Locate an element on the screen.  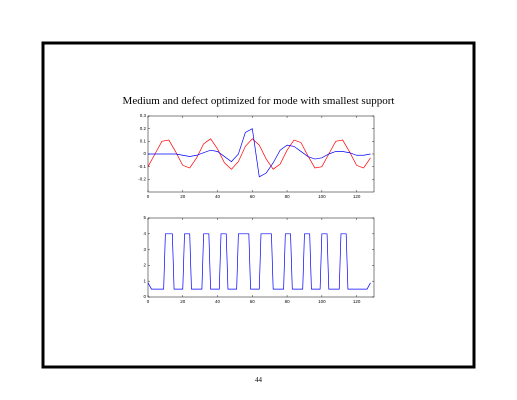
y-tick-label: 0.1 is located at coordinates (143, 141).